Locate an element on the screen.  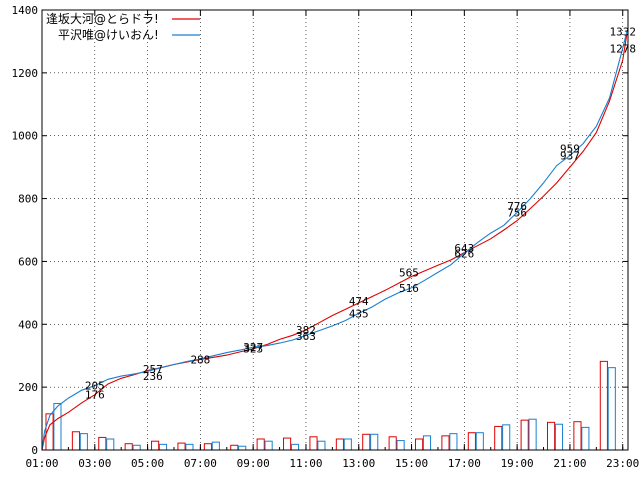
data-label-series1: 565 is located at coordinates (409, 272).